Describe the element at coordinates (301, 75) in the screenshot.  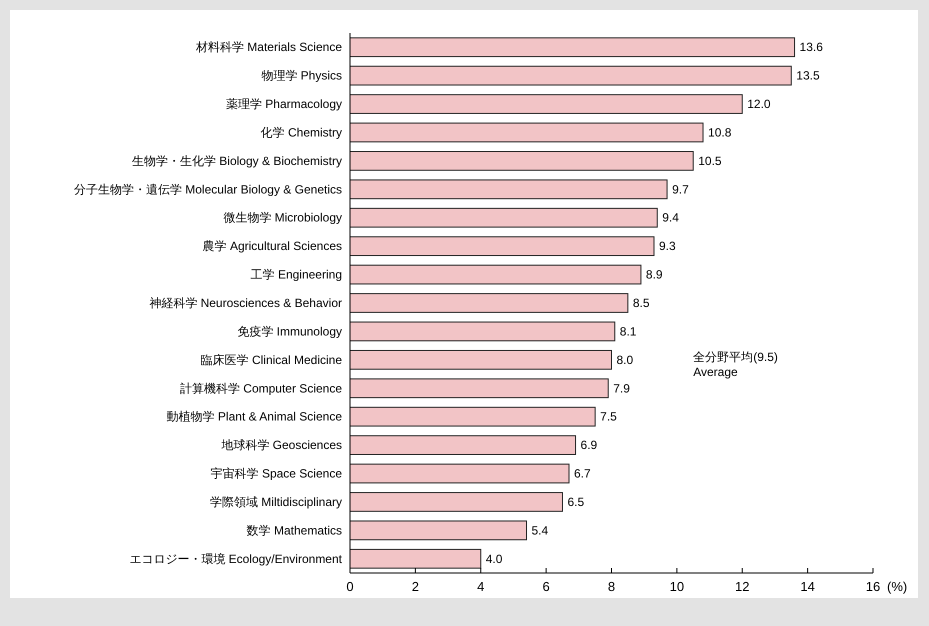
I see `y-tick-label: 物理学 Physics` at that location.